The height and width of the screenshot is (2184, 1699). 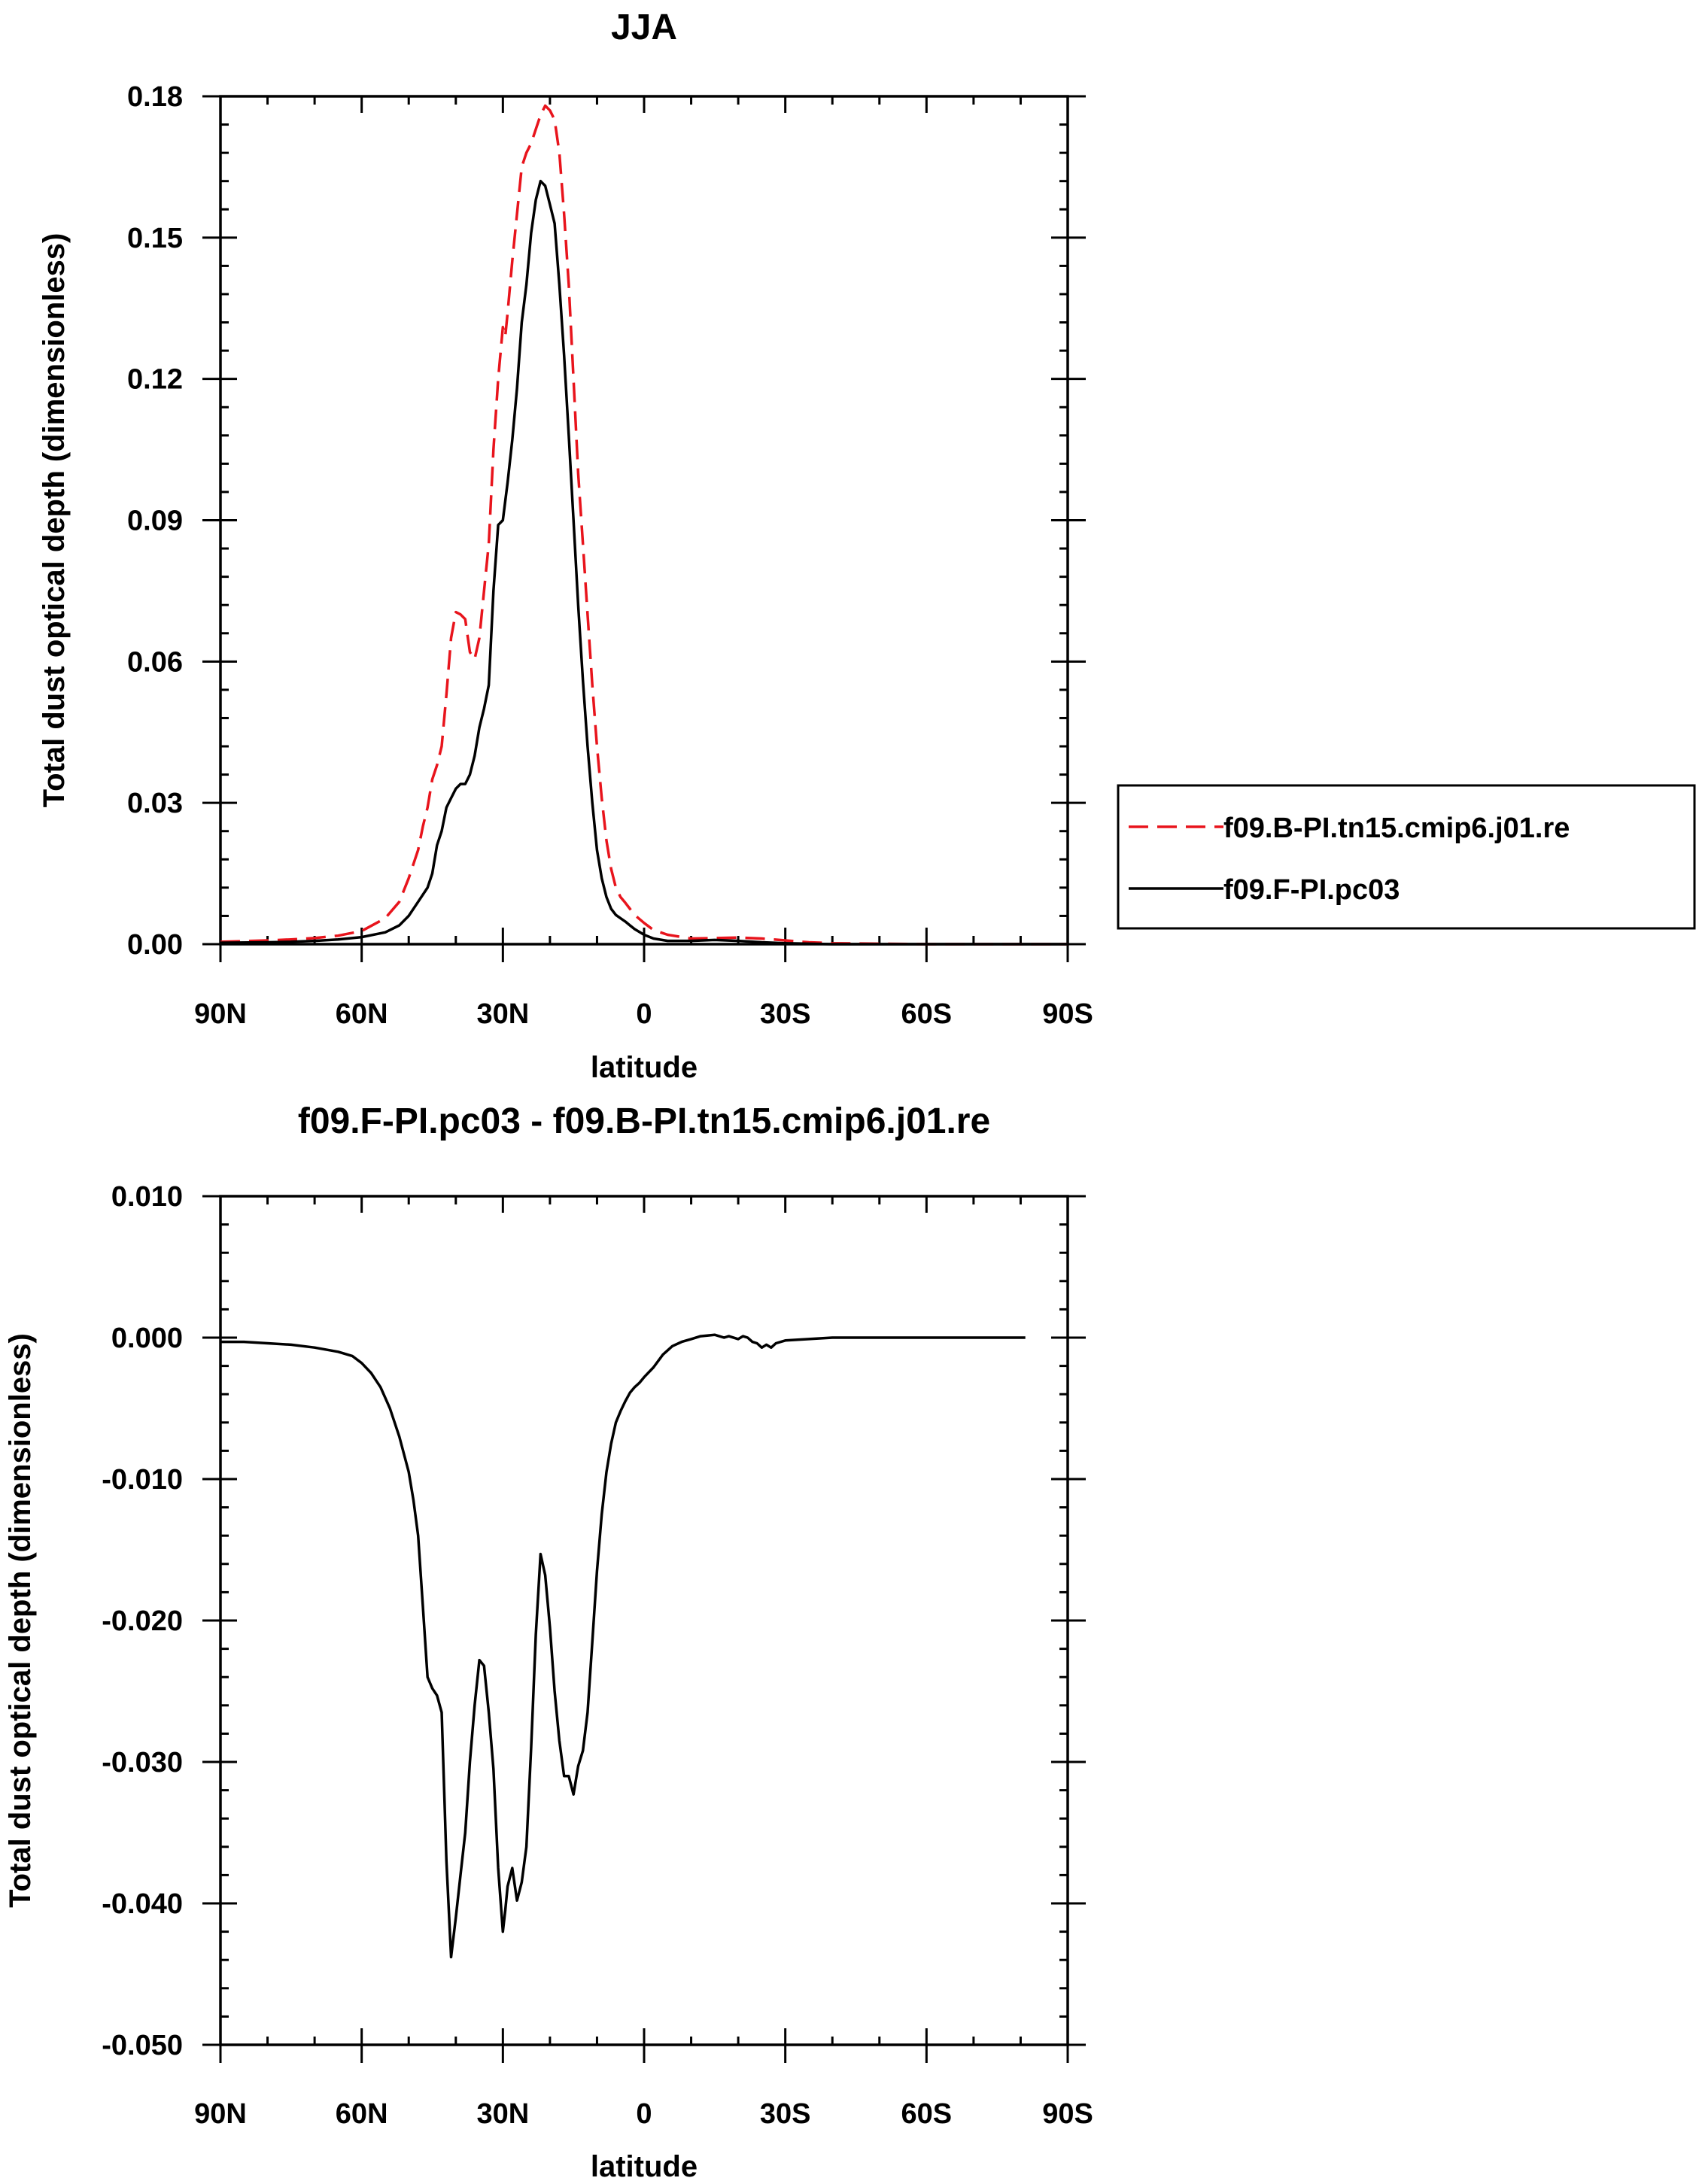 I want to click on y-tick-label: 0.12, so click(x=155, y=380).